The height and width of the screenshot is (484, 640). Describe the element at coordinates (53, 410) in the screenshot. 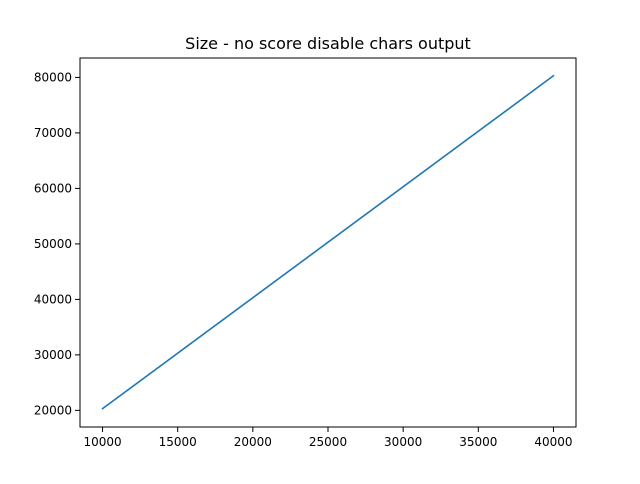

I see `y-tick-label: 20000` at that location.